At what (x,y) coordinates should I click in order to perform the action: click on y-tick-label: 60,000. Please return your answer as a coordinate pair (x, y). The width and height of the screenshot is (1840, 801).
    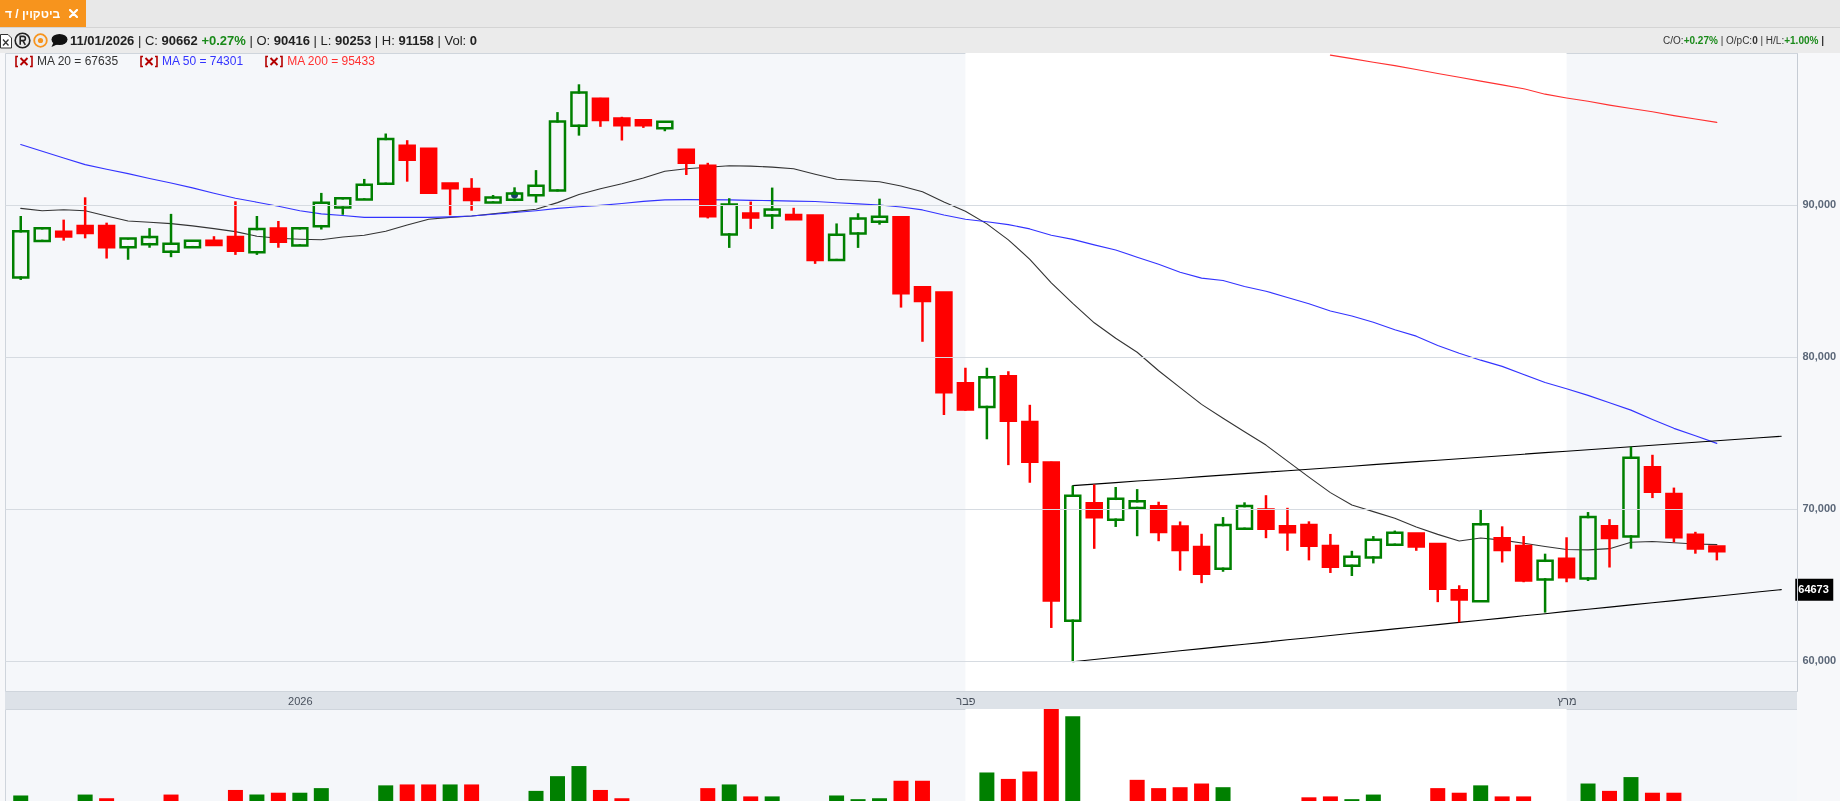
    Looking at the image, I should click on (1819, 660).